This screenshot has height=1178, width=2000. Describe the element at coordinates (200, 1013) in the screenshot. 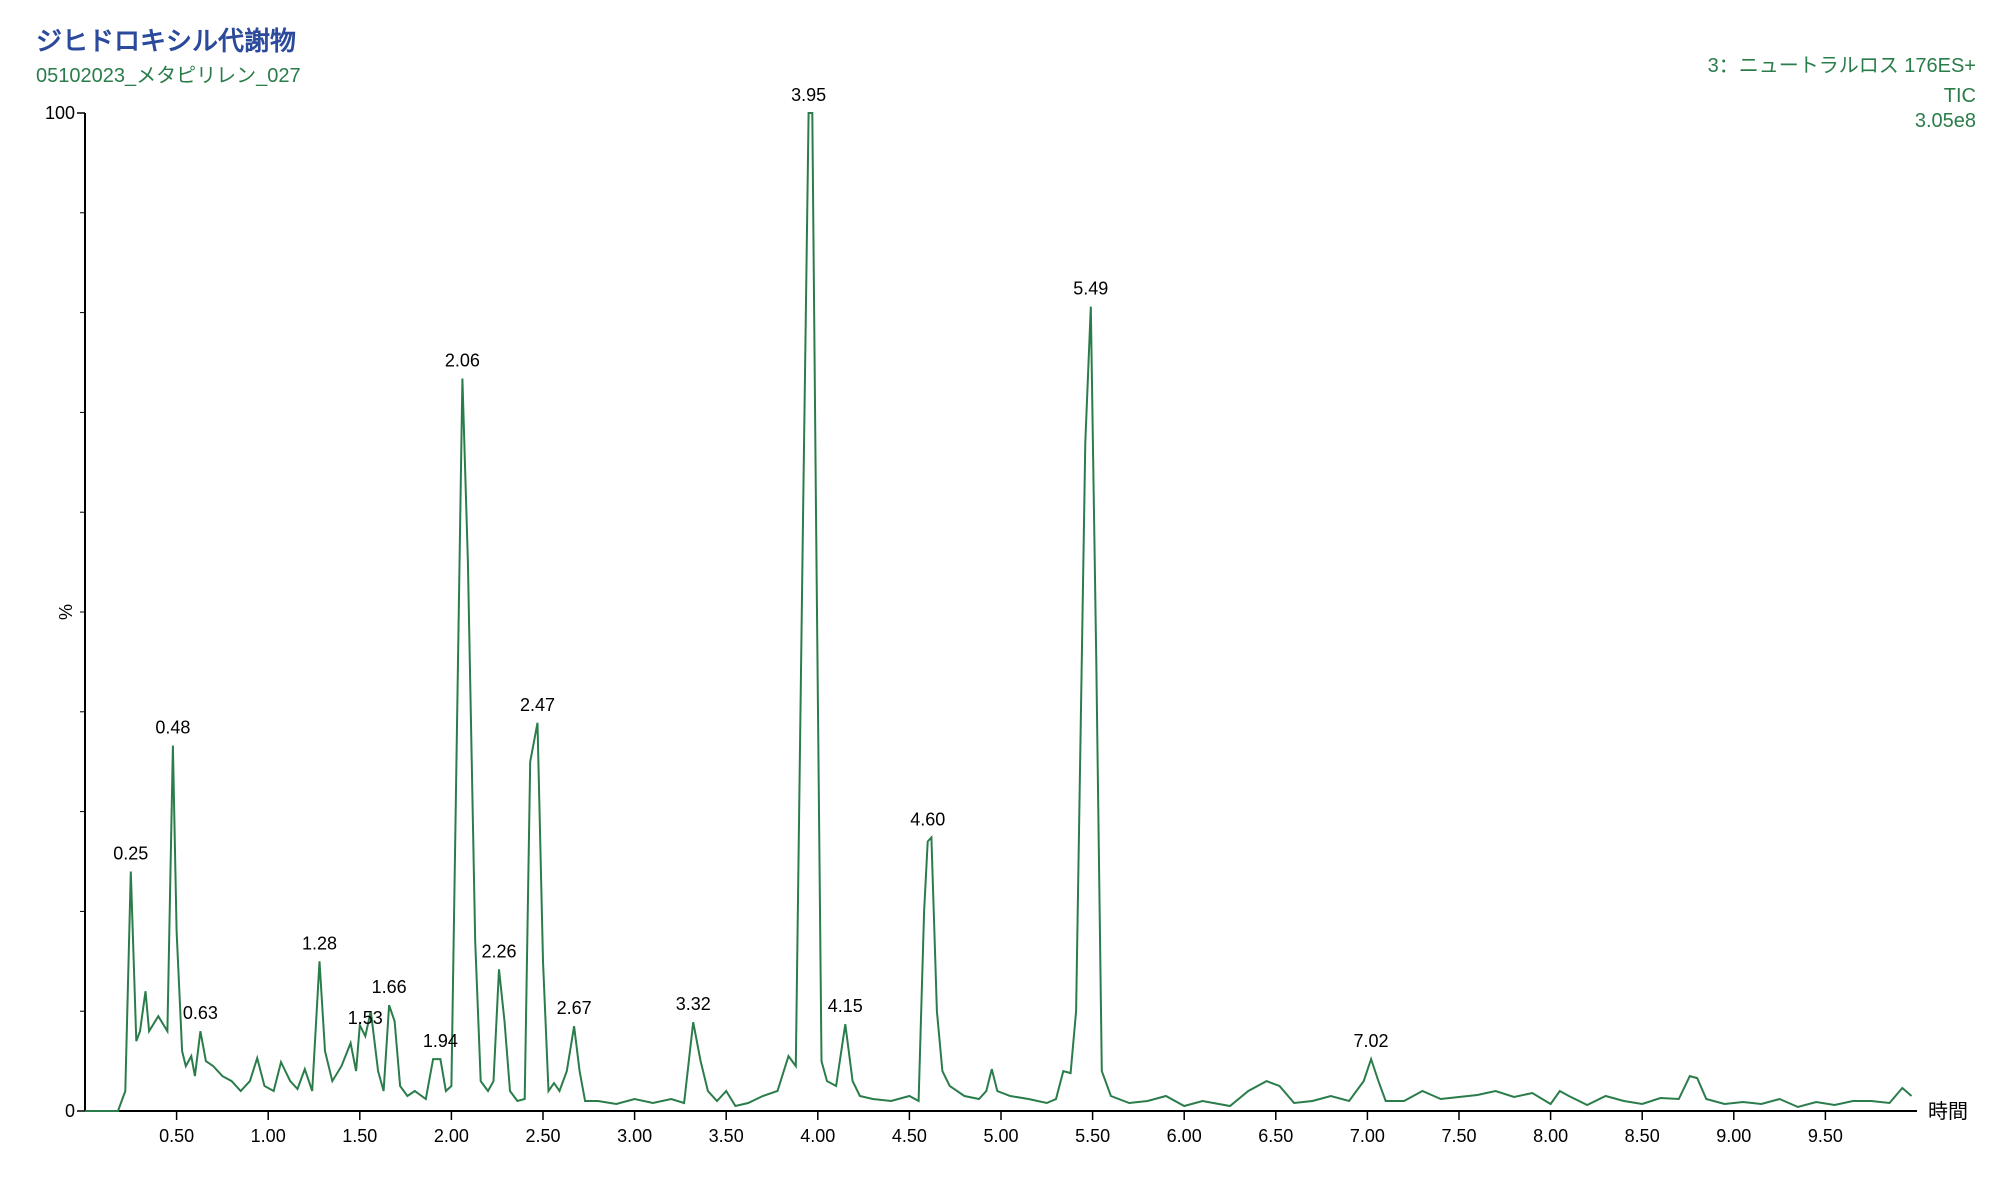

I see `peak-label: 0.63` at that location.